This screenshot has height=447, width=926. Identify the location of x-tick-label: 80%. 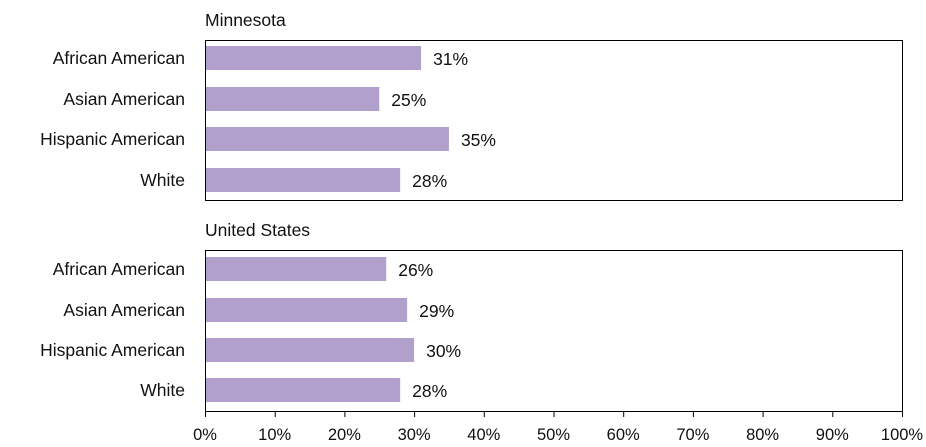
(762, 435).